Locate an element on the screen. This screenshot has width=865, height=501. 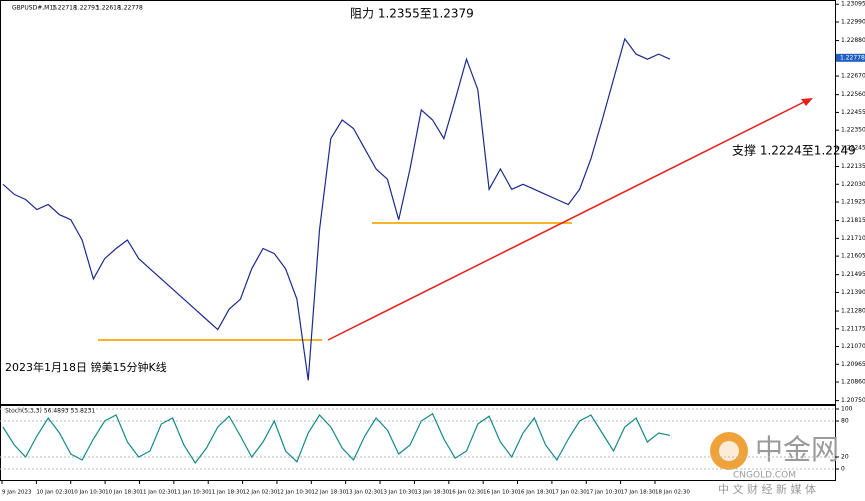
y-tick-label: 1.21390 is located at coordinates (853, 292).